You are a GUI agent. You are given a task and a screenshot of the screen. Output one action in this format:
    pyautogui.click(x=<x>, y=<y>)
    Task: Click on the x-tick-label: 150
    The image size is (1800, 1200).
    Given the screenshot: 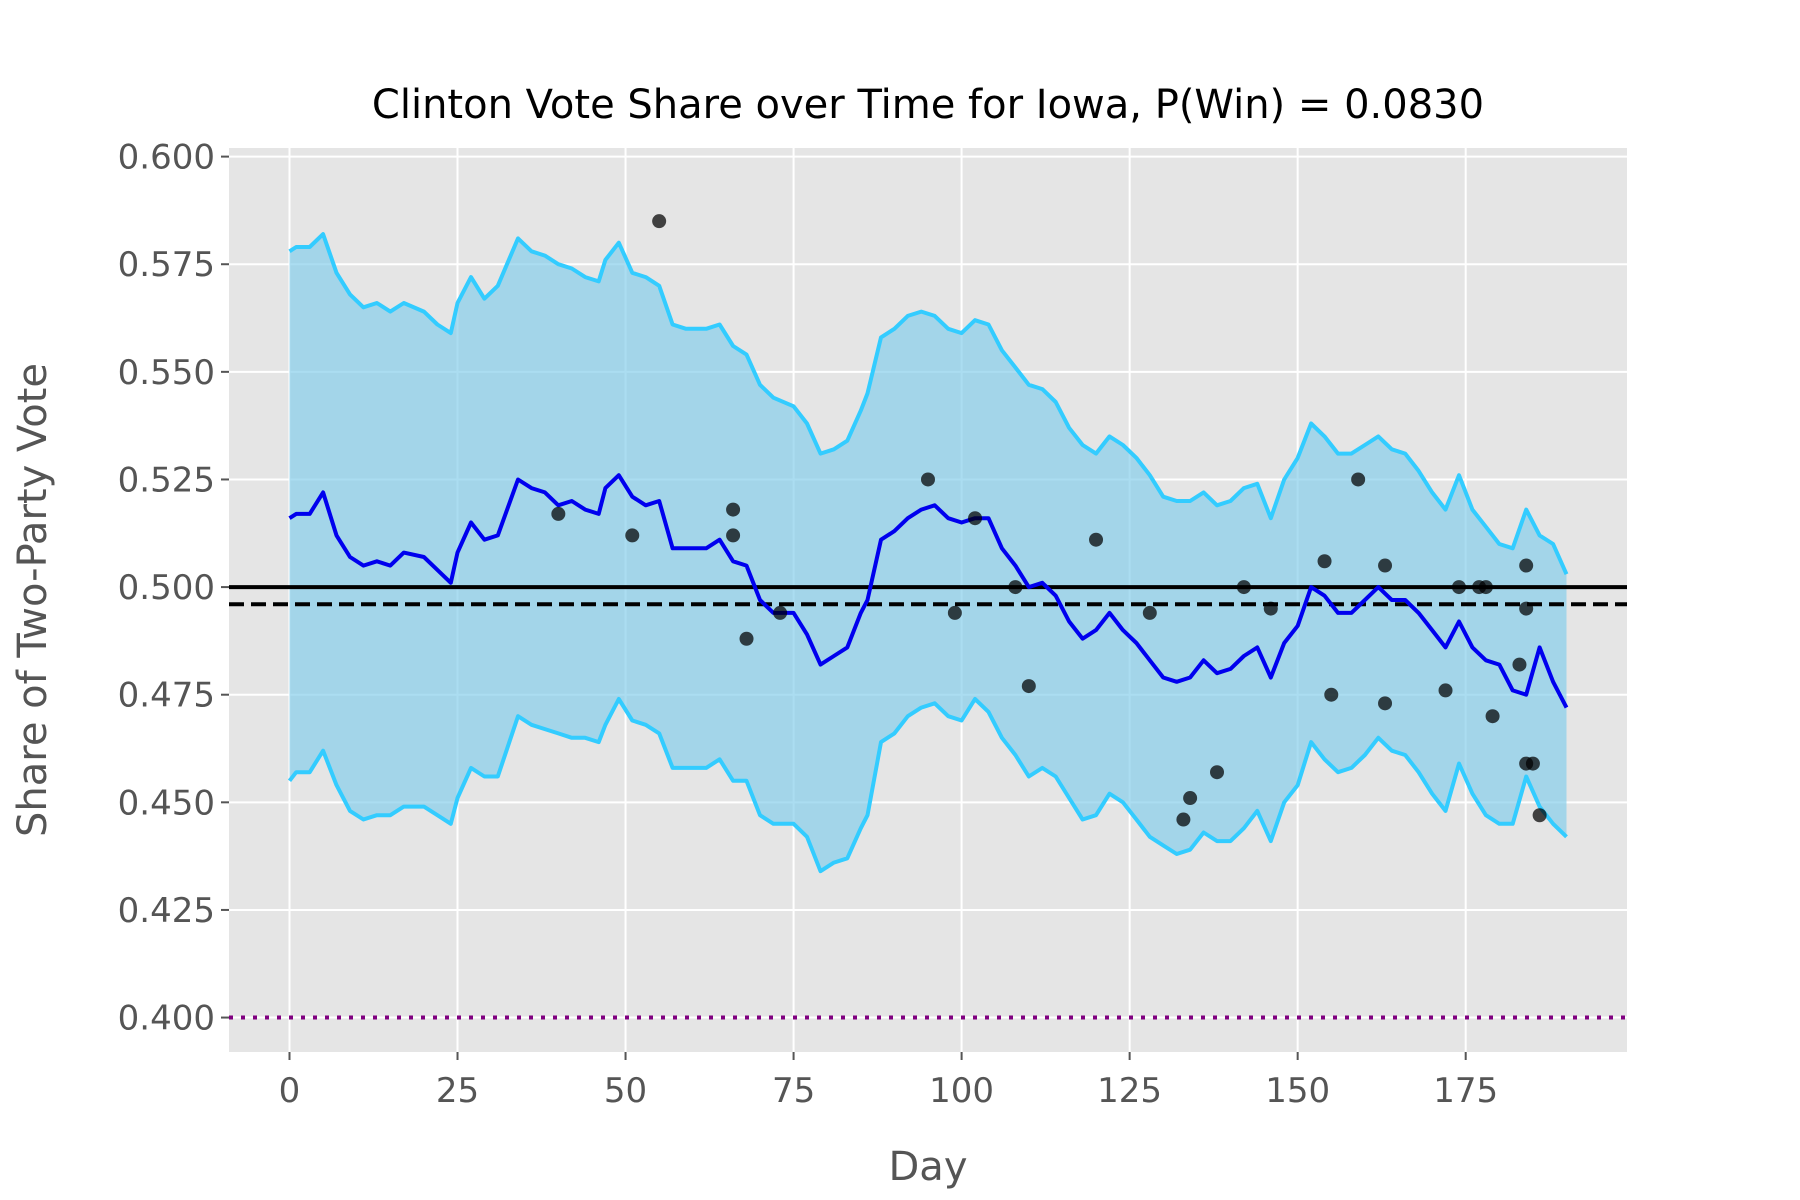 What is the action you would take?
    pyautogui.click(x=1297, y=1091)
    